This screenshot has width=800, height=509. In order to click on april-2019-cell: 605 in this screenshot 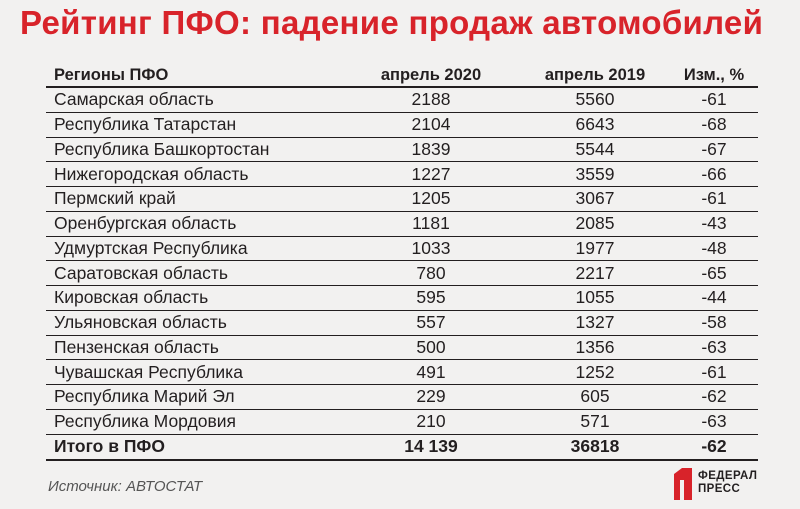, I will do `click(595, 396)`.